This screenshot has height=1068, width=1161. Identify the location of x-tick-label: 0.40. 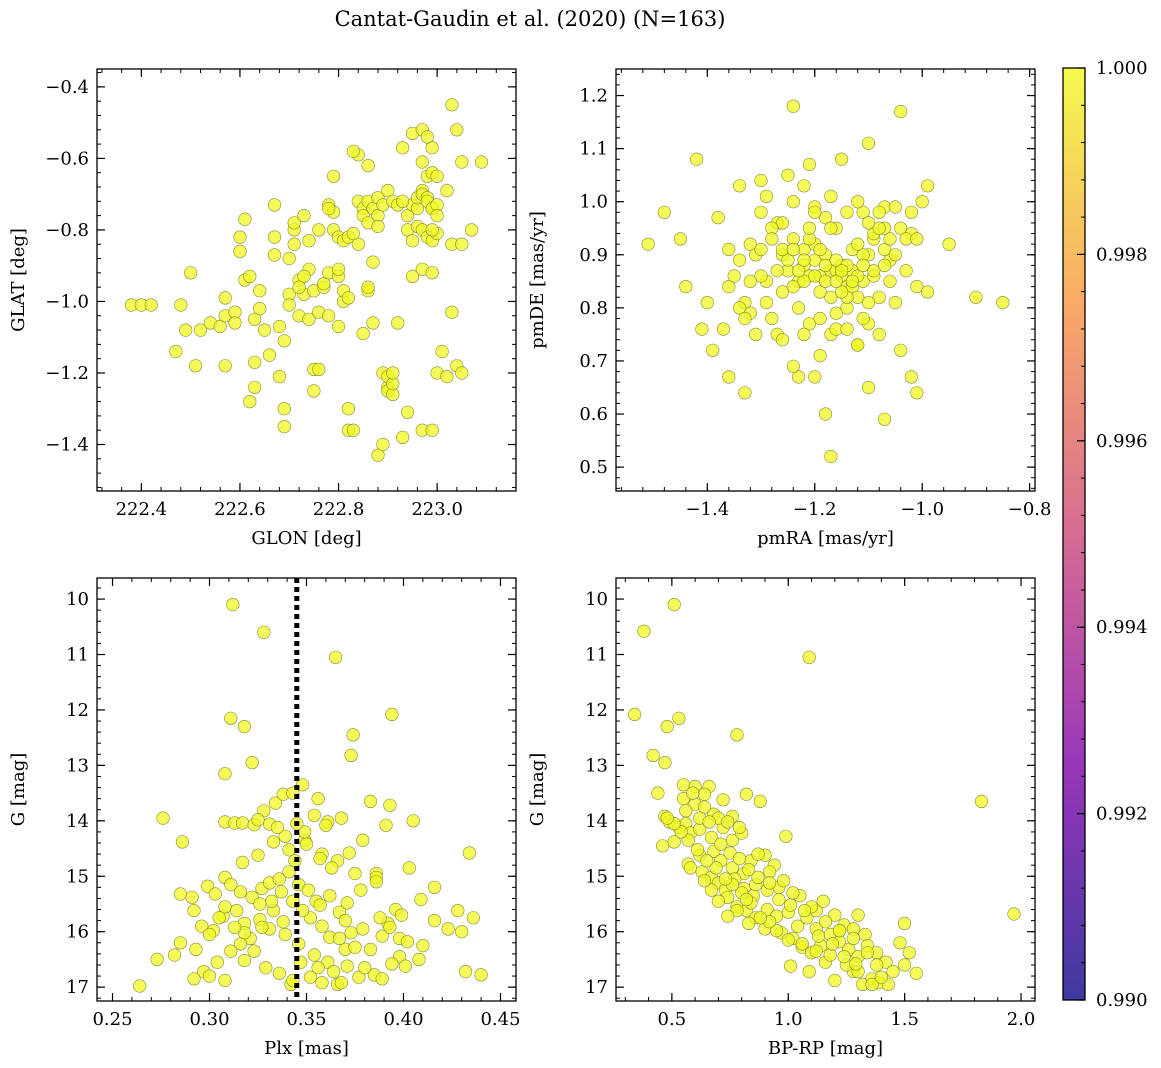
(403, 1019).